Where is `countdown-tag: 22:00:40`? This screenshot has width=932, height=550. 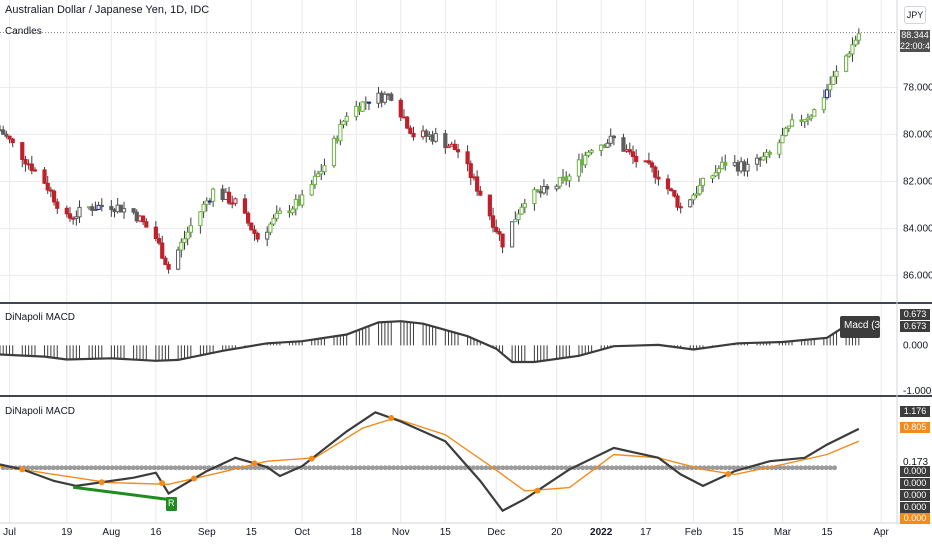 countdown-tag: 22:00:40 is located at coordinates (916, 46).